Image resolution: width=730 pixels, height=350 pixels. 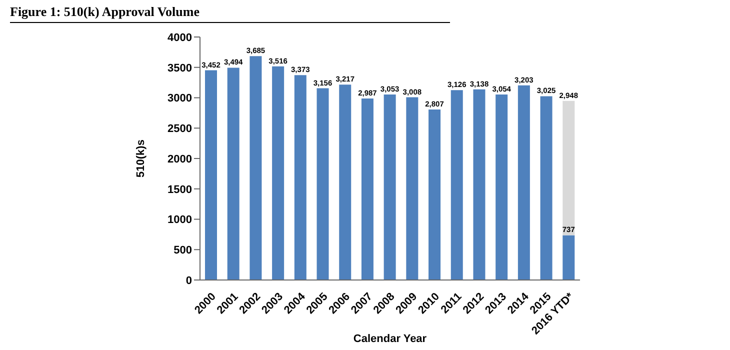 I want to click on y-tick-label: 3500, so click(x=180, y=68).